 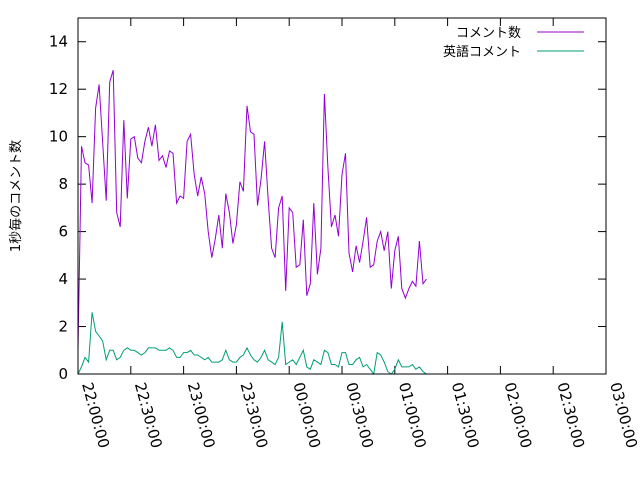 I want to click on y-axis-title: 1秒毎のコメント数, so click(x=16, y=196).